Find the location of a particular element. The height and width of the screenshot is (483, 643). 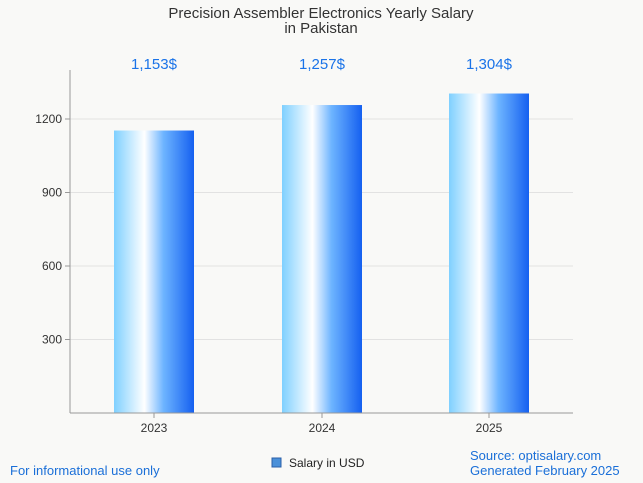

legend: Salary in USD is located at coordinates (318, 463).